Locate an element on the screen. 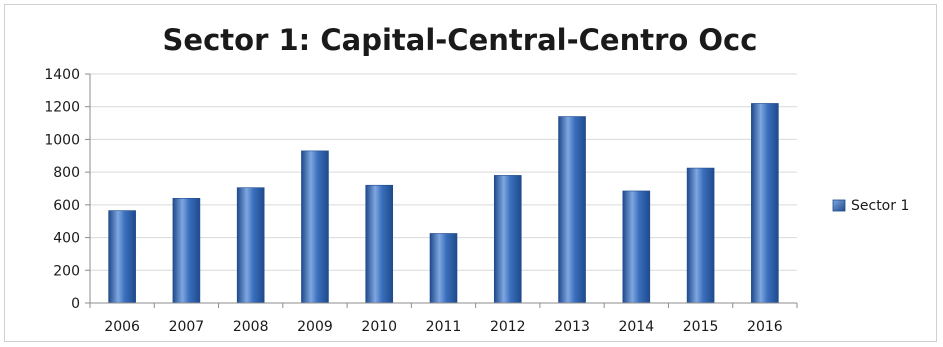 The image size is (943, 347). legend-swatch is located at coordinates (839, 205).